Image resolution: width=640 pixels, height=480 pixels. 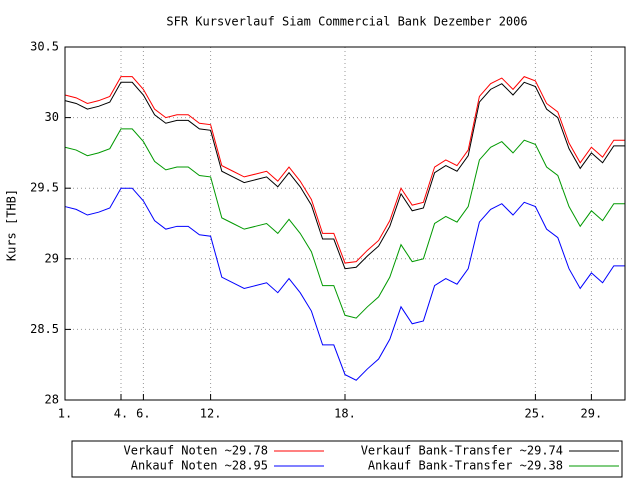 What do you see at coordinates (52, 400) in the screenshot?
I see `y-tick-label: 28` at bounding box center [52, 400].